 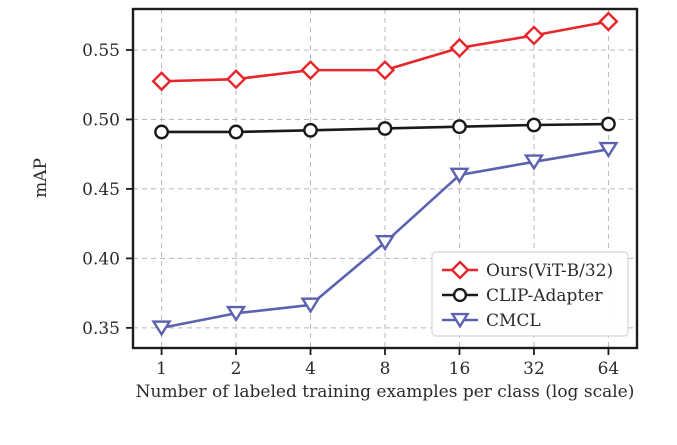 What do you see at coordinates (101, 51) in the screenshot?
I see `y-tick-label: 0.55` at bounding box center [101, 51].